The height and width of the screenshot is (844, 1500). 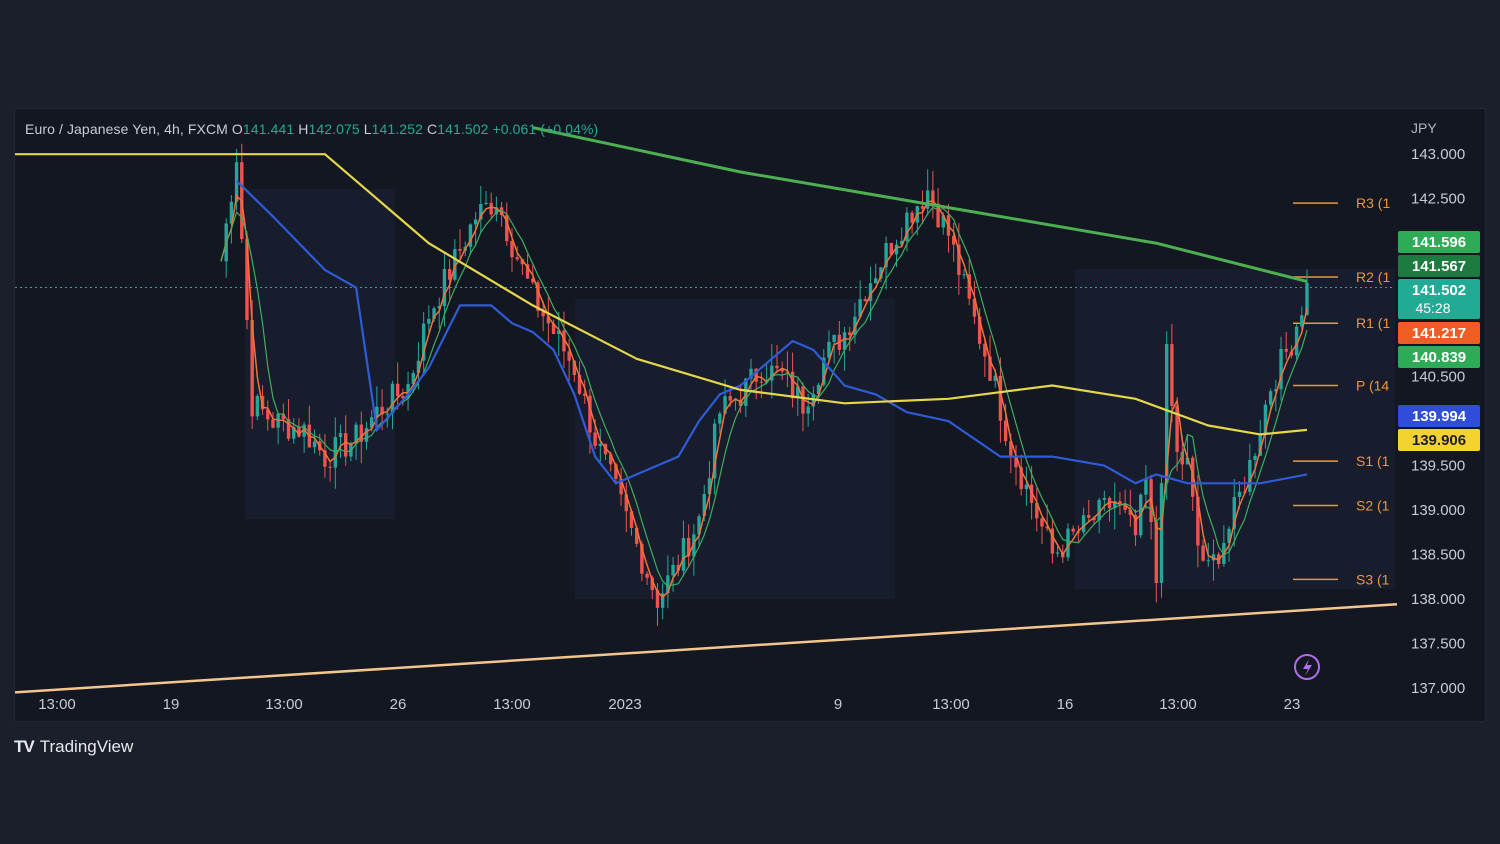 What do you see at coordinates (1438, 199) in the screenshot?
I see `y-tick-label: 142.500` at bounding box center [1438, 199].